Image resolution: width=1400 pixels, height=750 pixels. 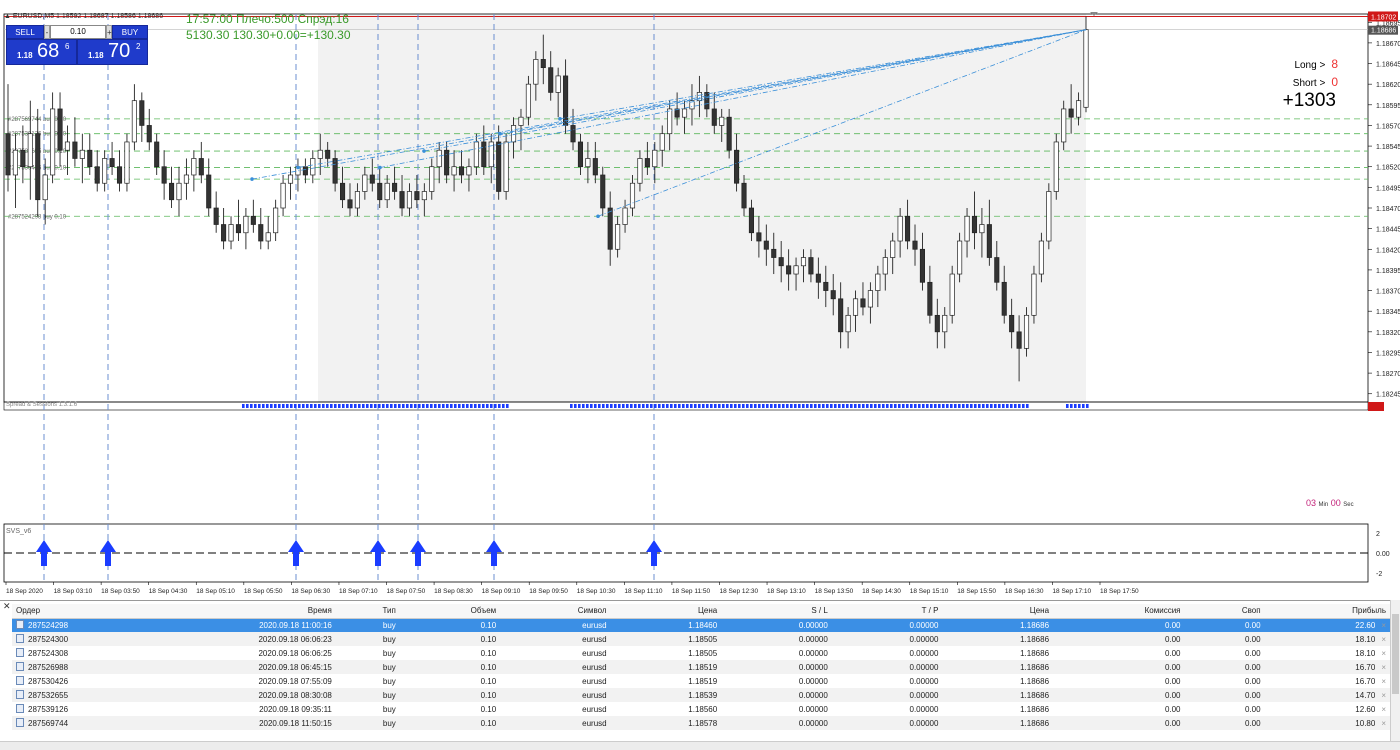 I want to click on table-cell: buy, so click(x=368, y=709).